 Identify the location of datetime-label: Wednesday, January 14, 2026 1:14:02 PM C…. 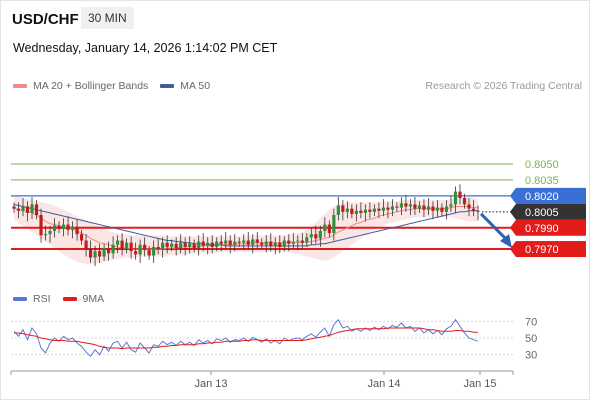
(145, 48).